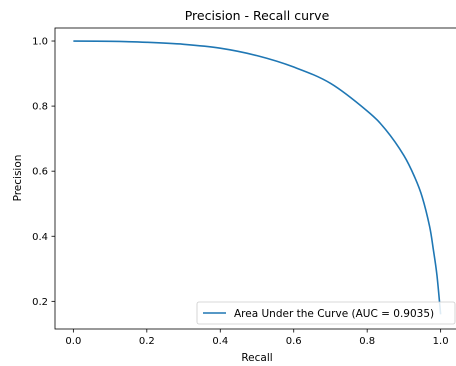 This screenshot has height=366, width=456. Describe the element at coordinates (257, 15) in the screenshot. I see `chart-title: Precision - Recall curve` at that location.